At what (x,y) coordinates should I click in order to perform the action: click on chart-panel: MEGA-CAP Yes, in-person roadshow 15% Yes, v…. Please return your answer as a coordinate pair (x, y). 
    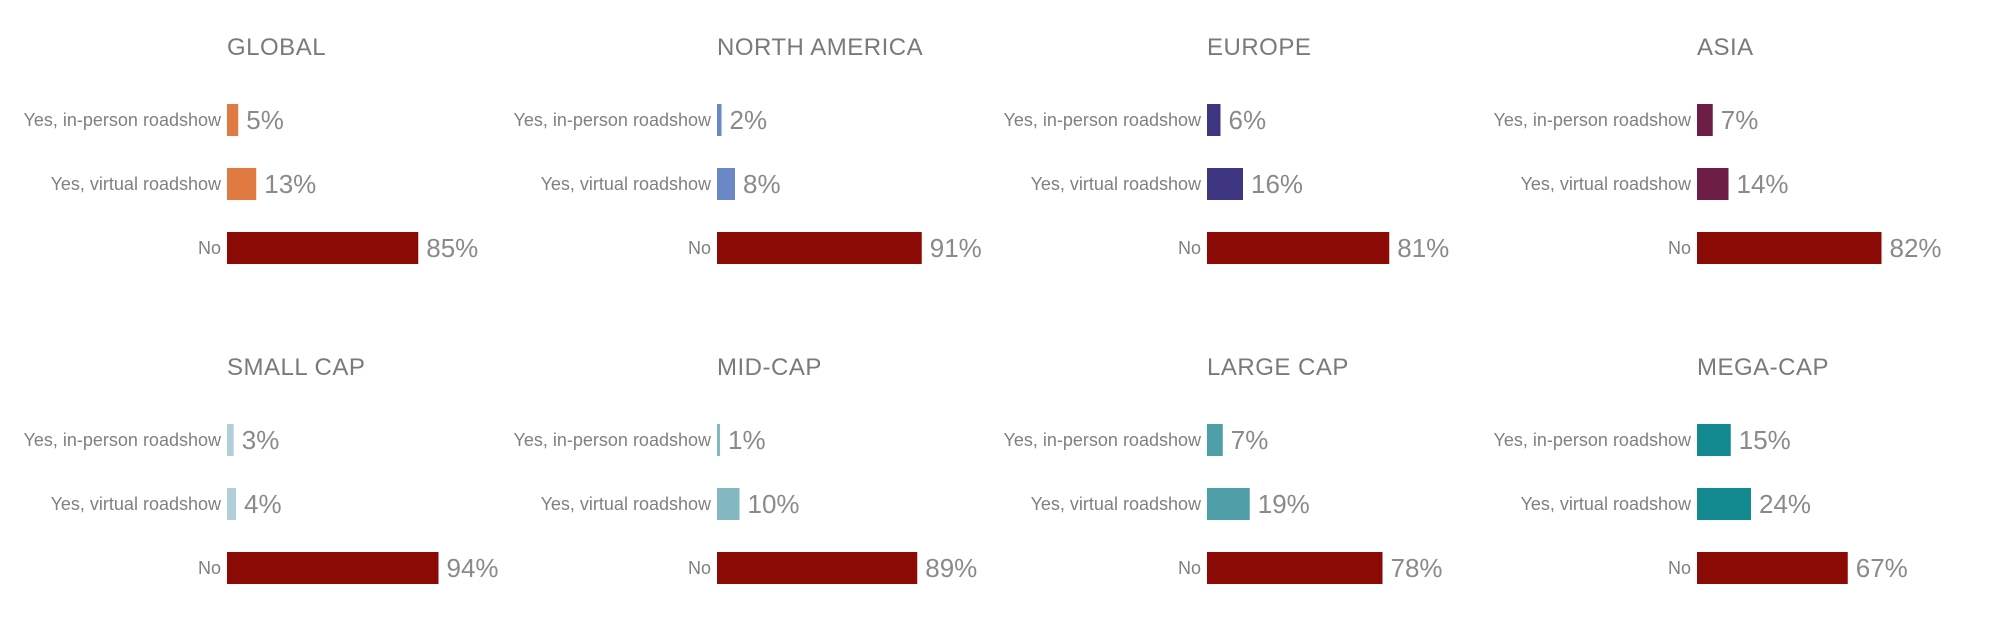
    Looking at the image, I should click on (1701, 469).